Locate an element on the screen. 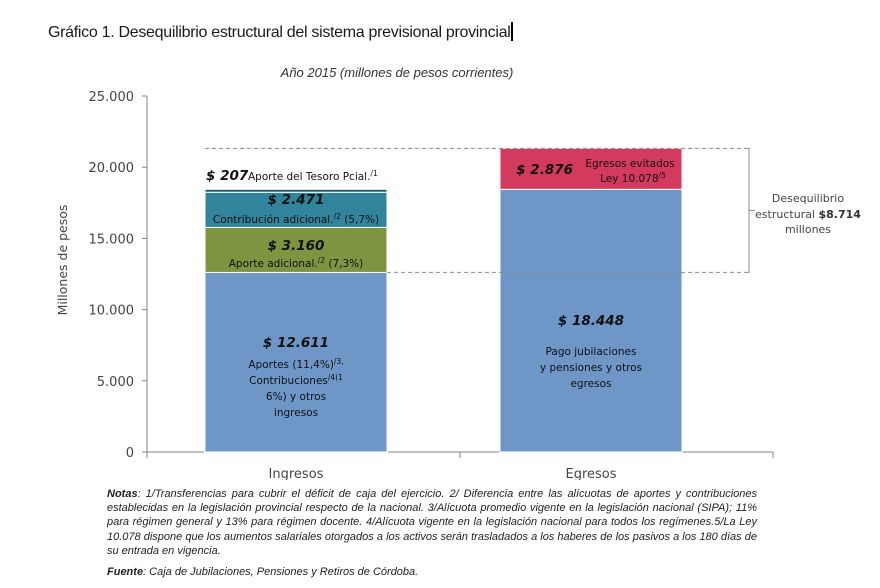 The width and height of the screenshot is (880, 588). label-line: ingresos is located at coordinates (296, 413).